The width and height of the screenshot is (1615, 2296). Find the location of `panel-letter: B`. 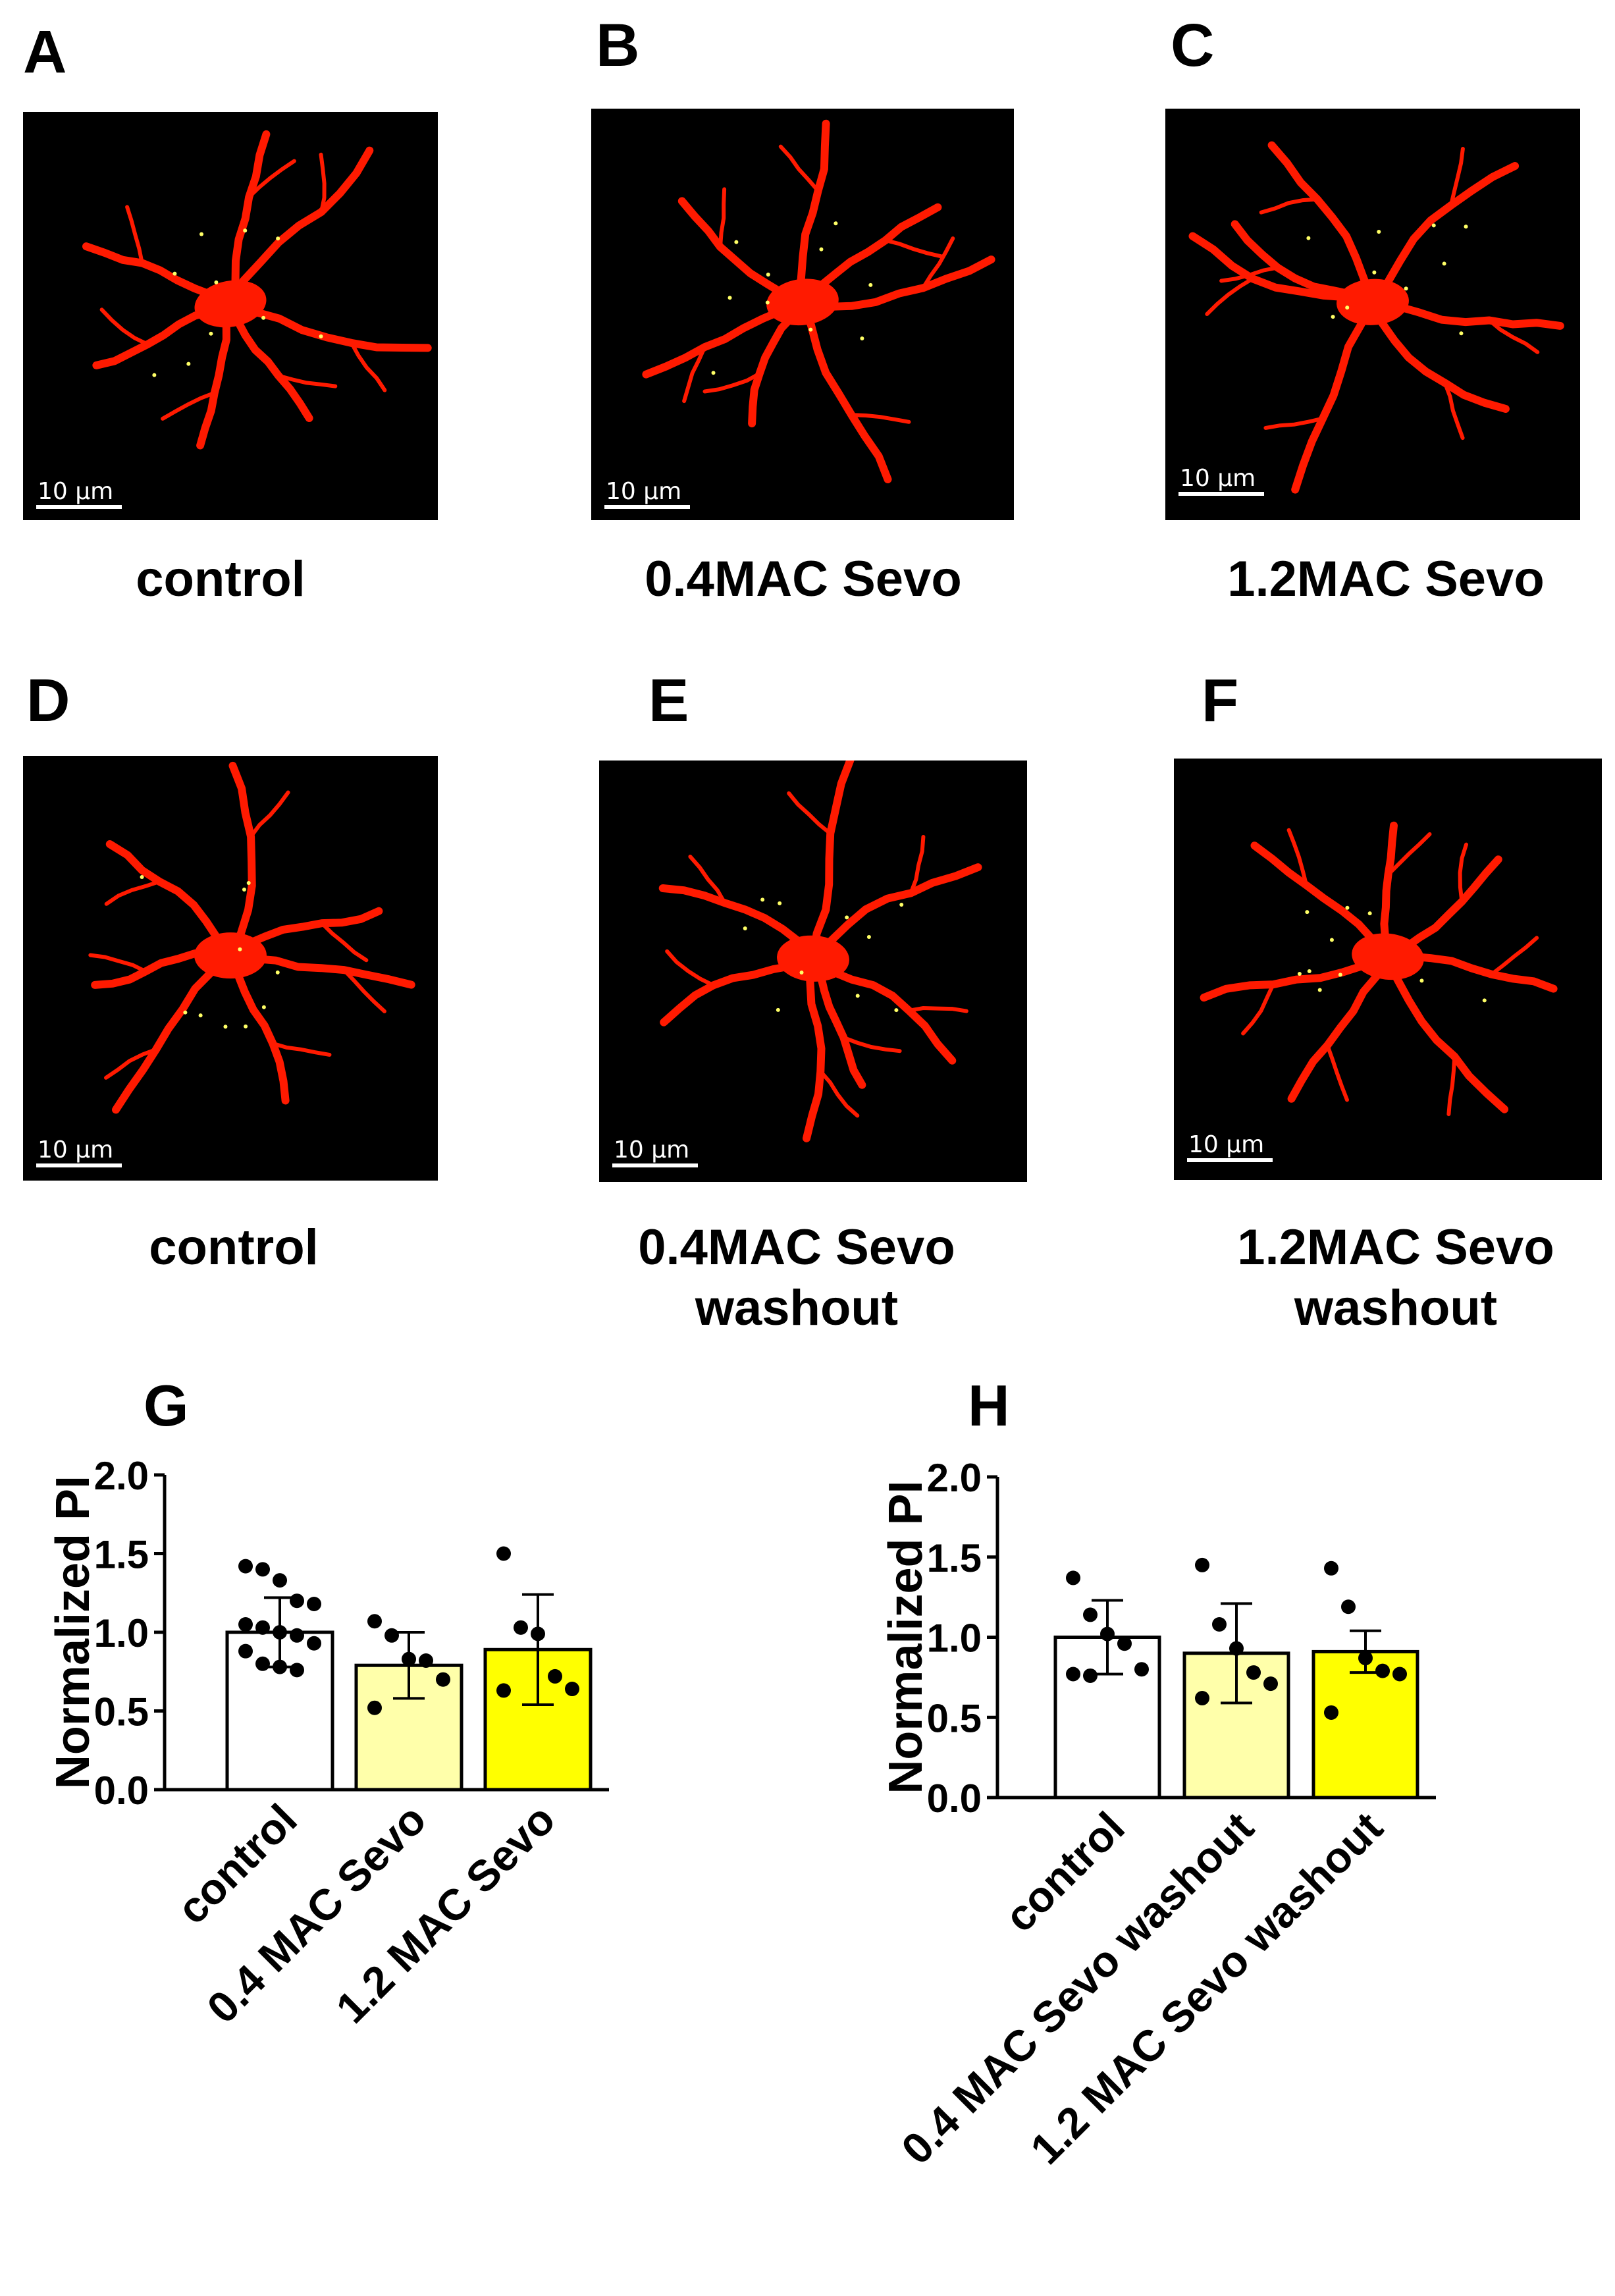

panel-letter: B is located at coordinates (617, 45).